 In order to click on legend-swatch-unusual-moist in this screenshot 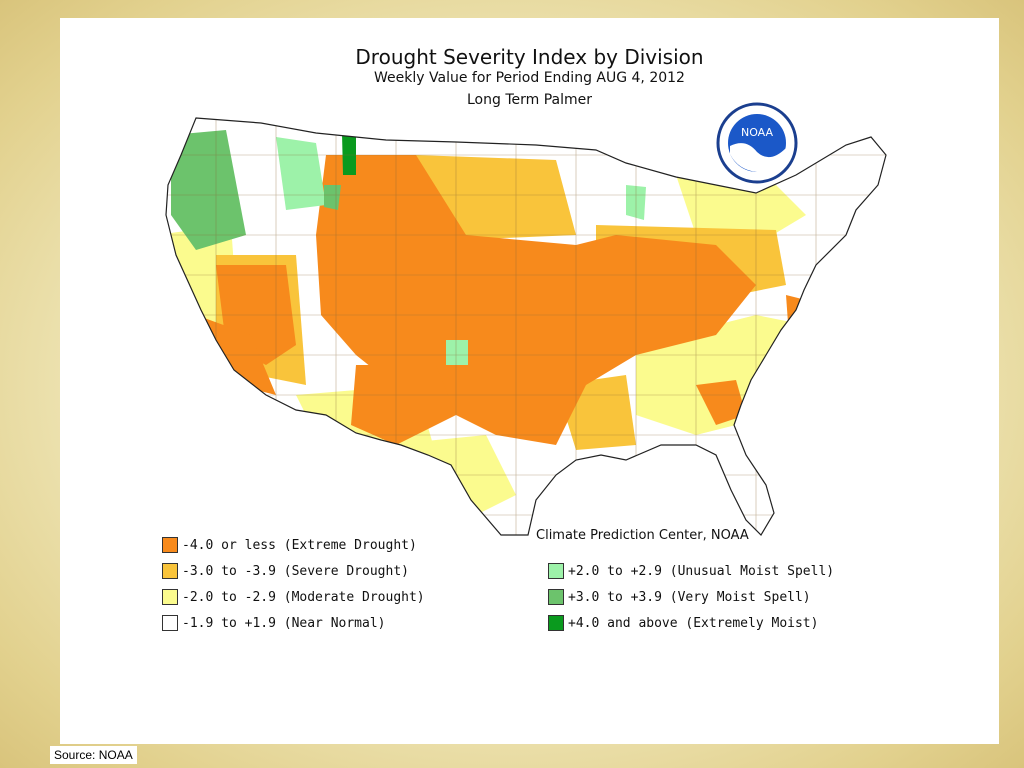, I will do `click(556, 571)`.